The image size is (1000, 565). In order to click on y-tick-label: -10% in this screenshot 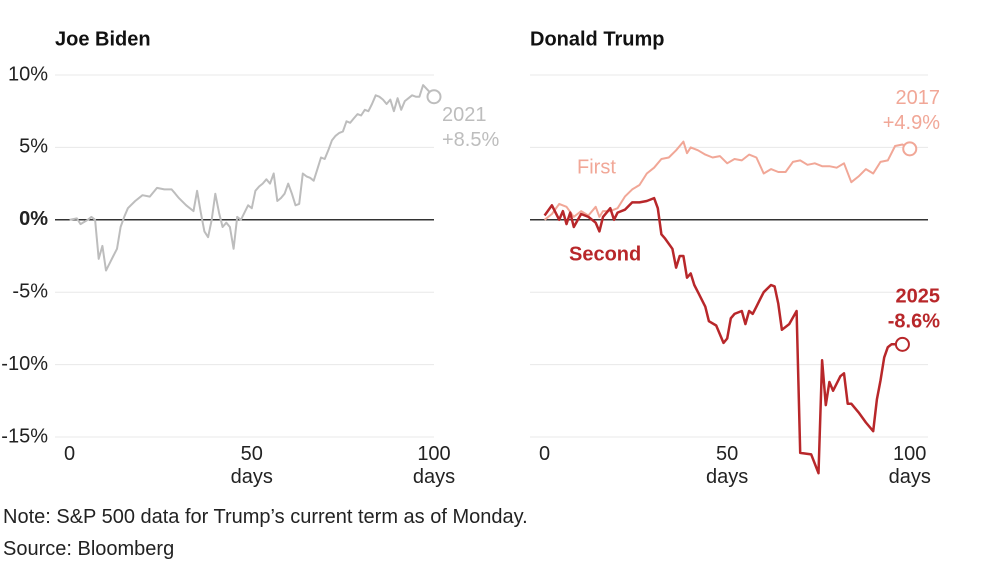, I will do `click(24, 364)`.